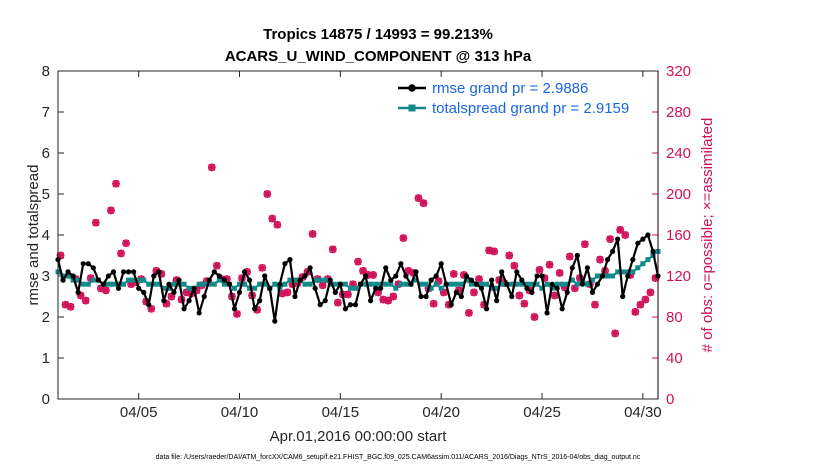  Describe the element at coordinates (678, 235) in the screenshot. I see `y2-tick-label: 160` at that location.